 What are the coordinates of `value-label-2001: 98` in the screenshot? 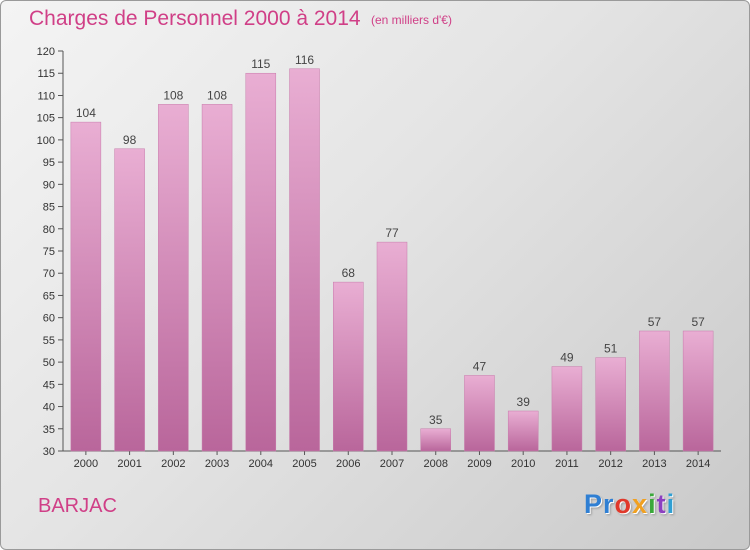 It's located at (130, 140).